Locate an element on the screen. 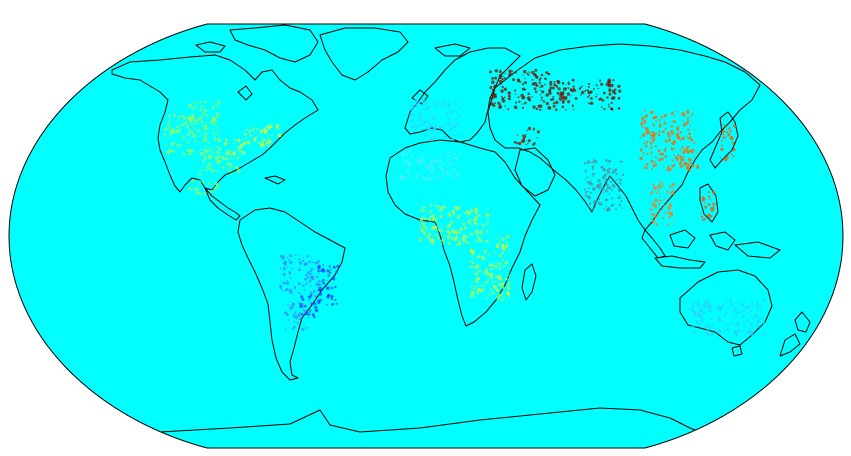  density-eastern-usa is located at coordinates (252, 140).